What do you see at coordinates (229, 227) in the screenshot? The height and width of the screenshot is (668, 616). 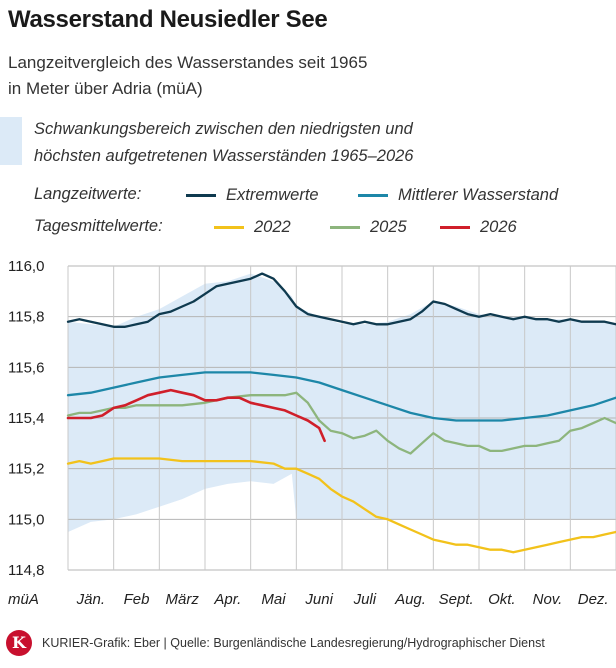 I see `legend-line-2022` at bounding box center [229, 227].